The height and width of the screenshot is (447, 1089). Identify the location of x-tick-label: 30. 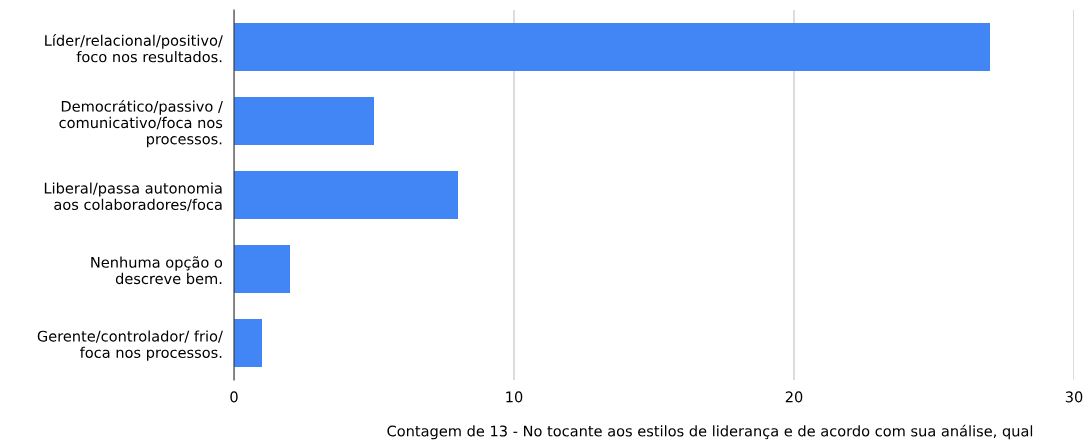
(1074, 397).